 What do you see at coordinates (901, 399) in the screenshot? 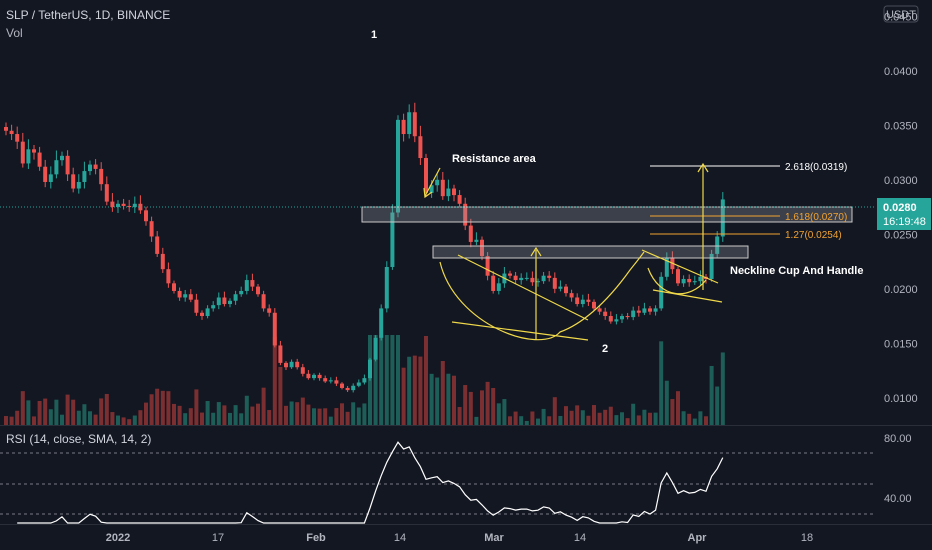
I see `price-tick: 0.0100` at bounding box center [901, 399].